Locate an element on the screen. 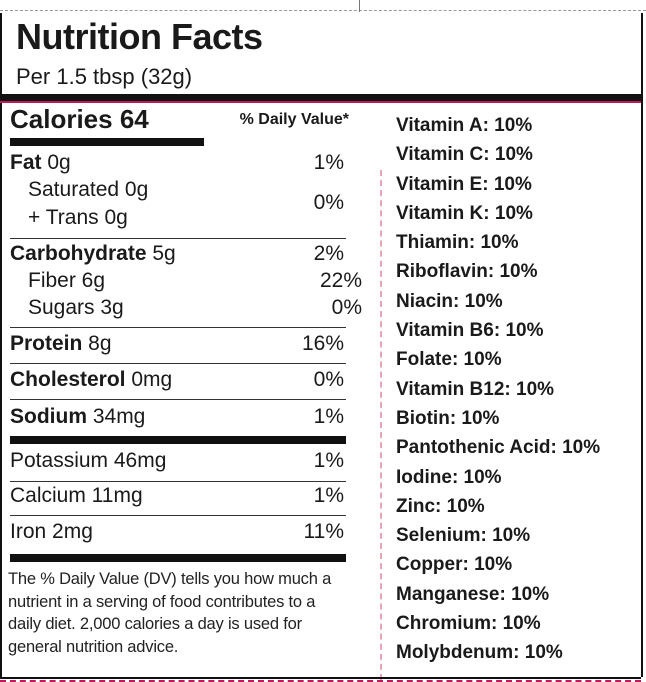 The height and width of the screenshot is (682, 646). top-crop-mark is located at coordinates (359, 6).